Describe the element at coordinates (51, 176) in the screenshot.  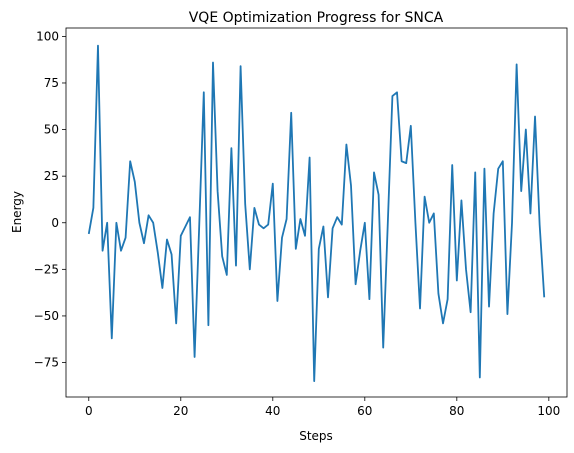
I see `y-tick-label: 25` at that location.